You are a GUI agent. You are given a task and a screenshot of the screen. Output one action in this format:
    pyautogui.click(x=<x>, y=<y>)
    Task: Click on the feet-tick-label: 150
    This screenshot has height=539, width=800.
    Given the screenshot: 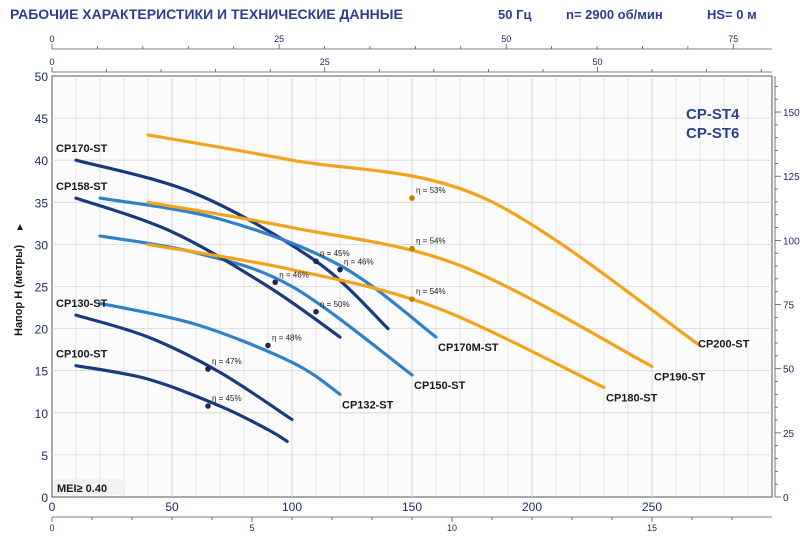 What is the action you would take?
    pyautogui.click(x=791, y=113)
    